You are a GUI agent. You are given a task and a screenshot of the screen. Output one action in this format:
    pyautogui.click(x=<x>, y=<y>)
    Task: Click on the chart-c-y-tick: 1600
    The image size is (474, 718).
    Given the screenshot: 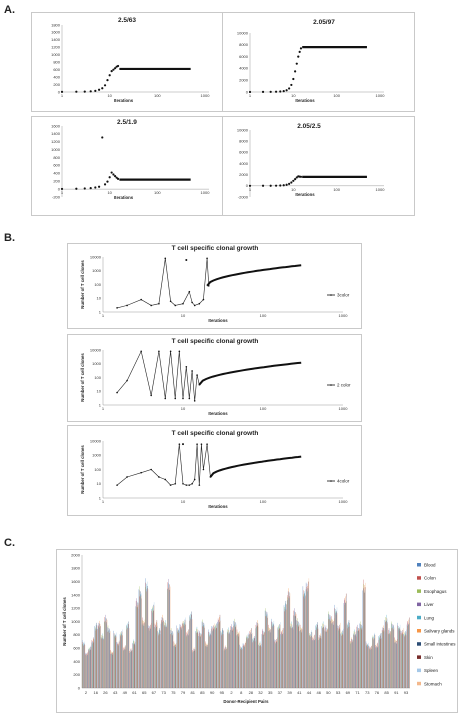 What is the action you would take?
    pyautogui.click(x=76, y=581)
    